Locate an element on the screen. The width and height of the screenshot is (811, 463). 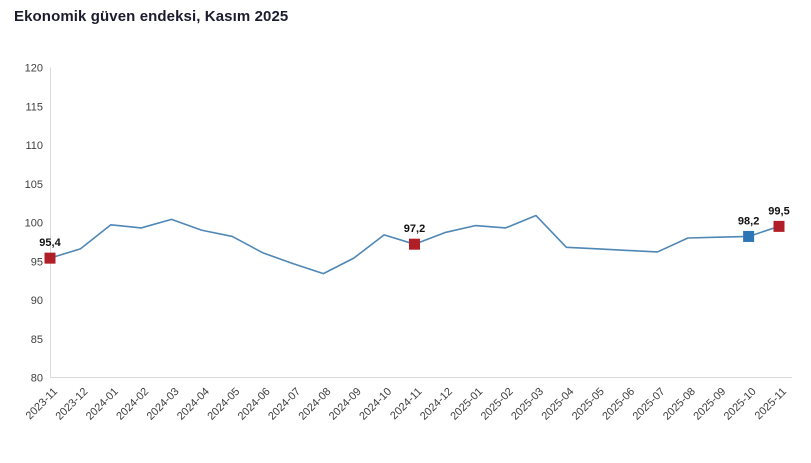
x-axis-tick-label: 2024-03 is located at coordinates (163, 404).